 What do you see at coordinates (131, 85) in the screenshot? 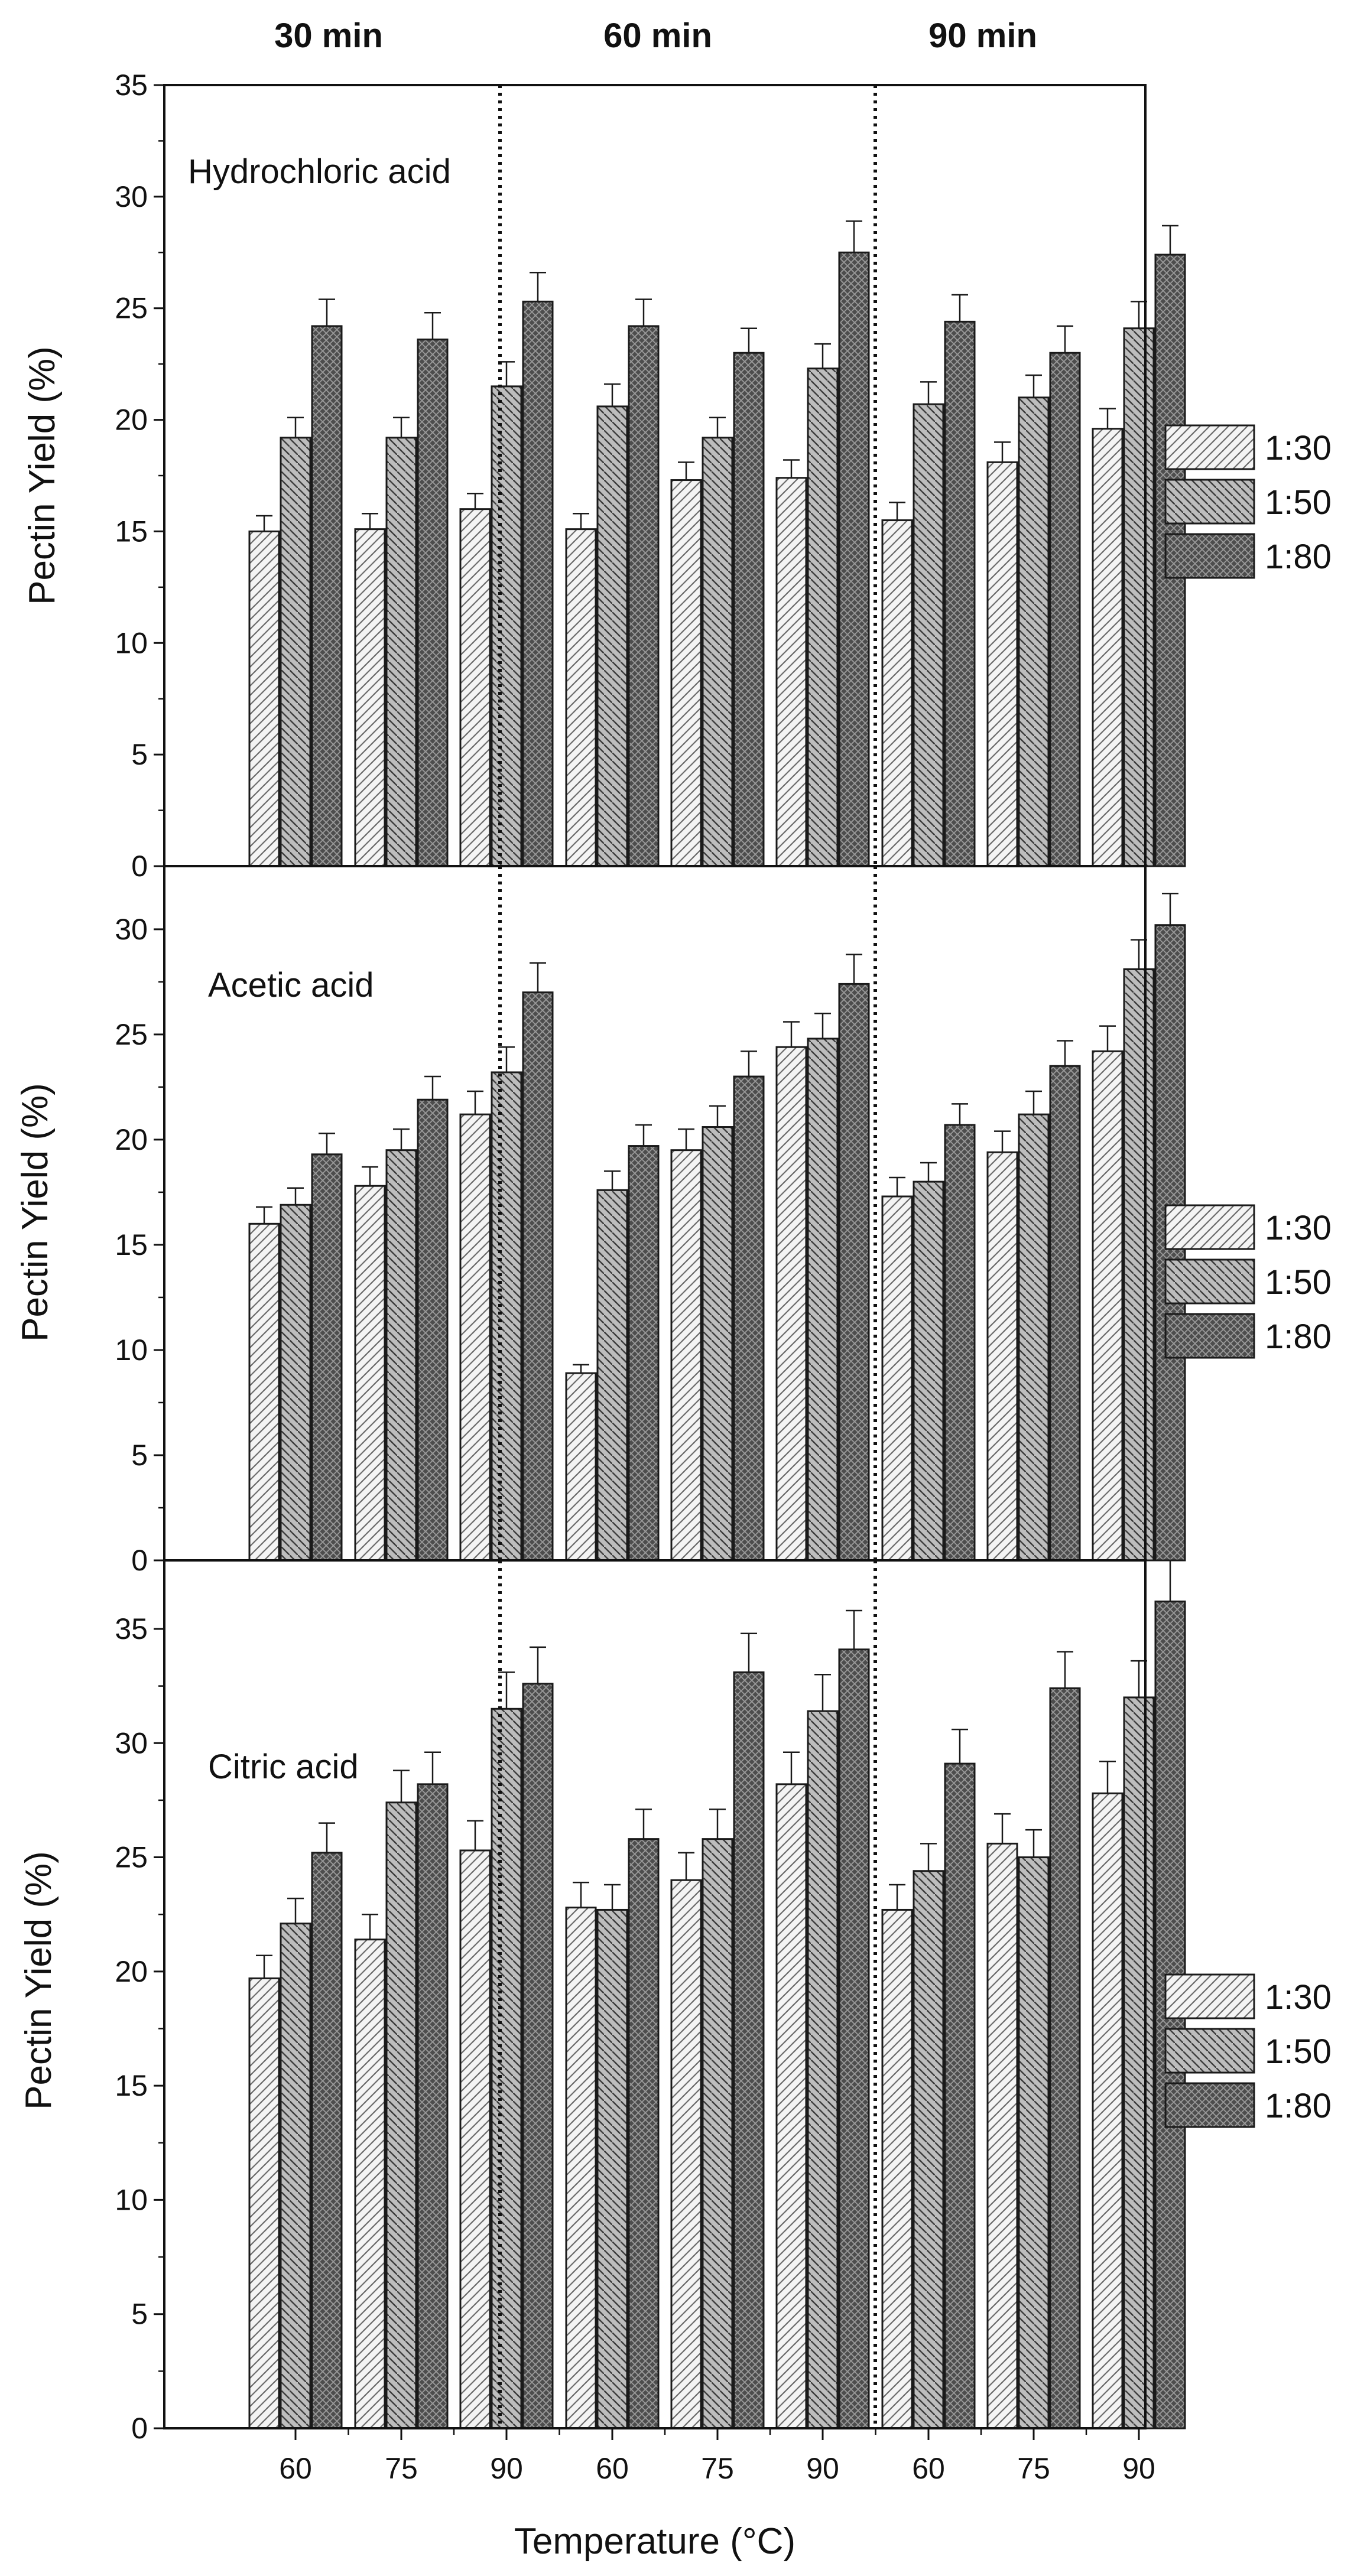
I see `panel-1-y-tick-label-8: 35` at bounding box center [131, 85].